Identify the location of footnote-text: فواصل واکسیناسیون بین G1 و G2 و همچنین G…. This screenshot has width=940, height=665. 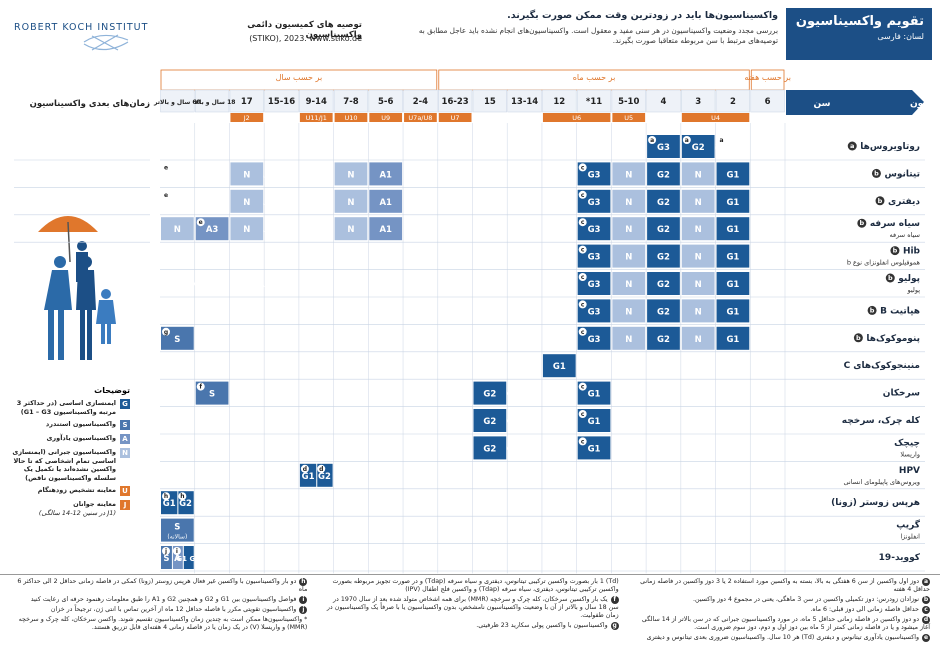
(163, 599).